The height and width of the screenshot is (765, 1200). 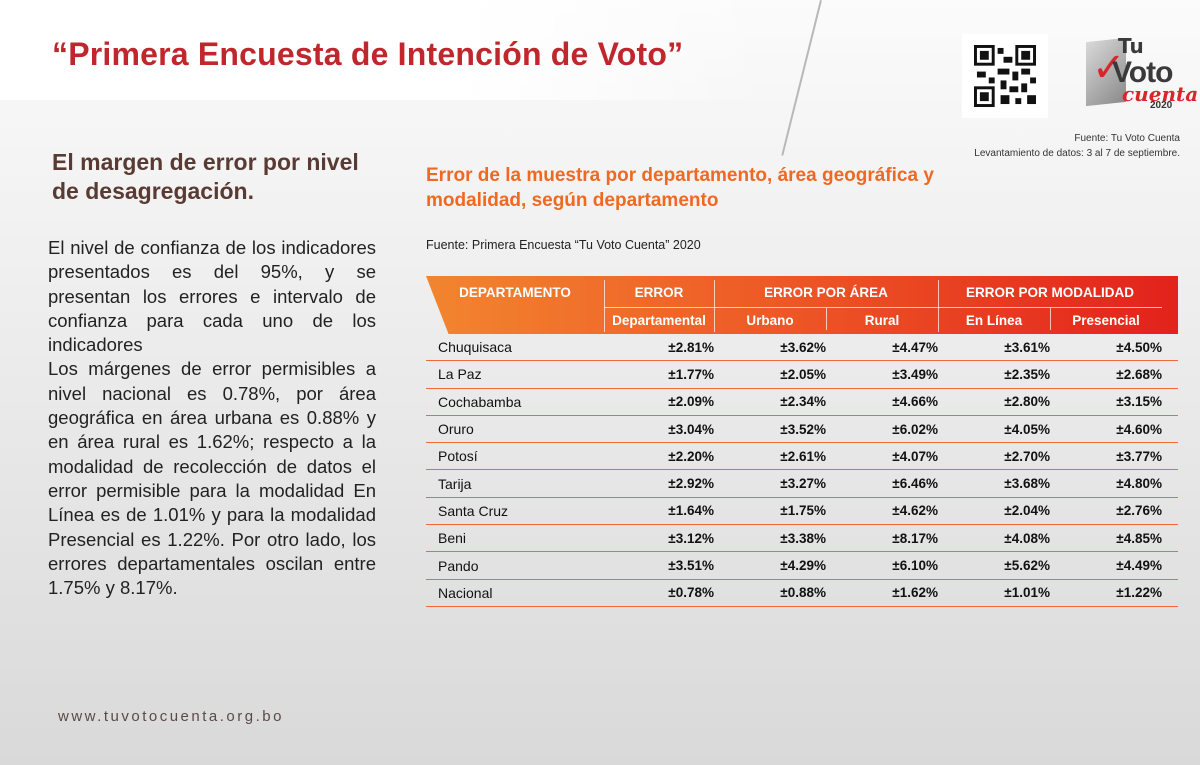 What do you see at coordinates (915, 593) in the screenshot?
I see `cell-rural: ±1.62%` at bounding box center [915, 593].